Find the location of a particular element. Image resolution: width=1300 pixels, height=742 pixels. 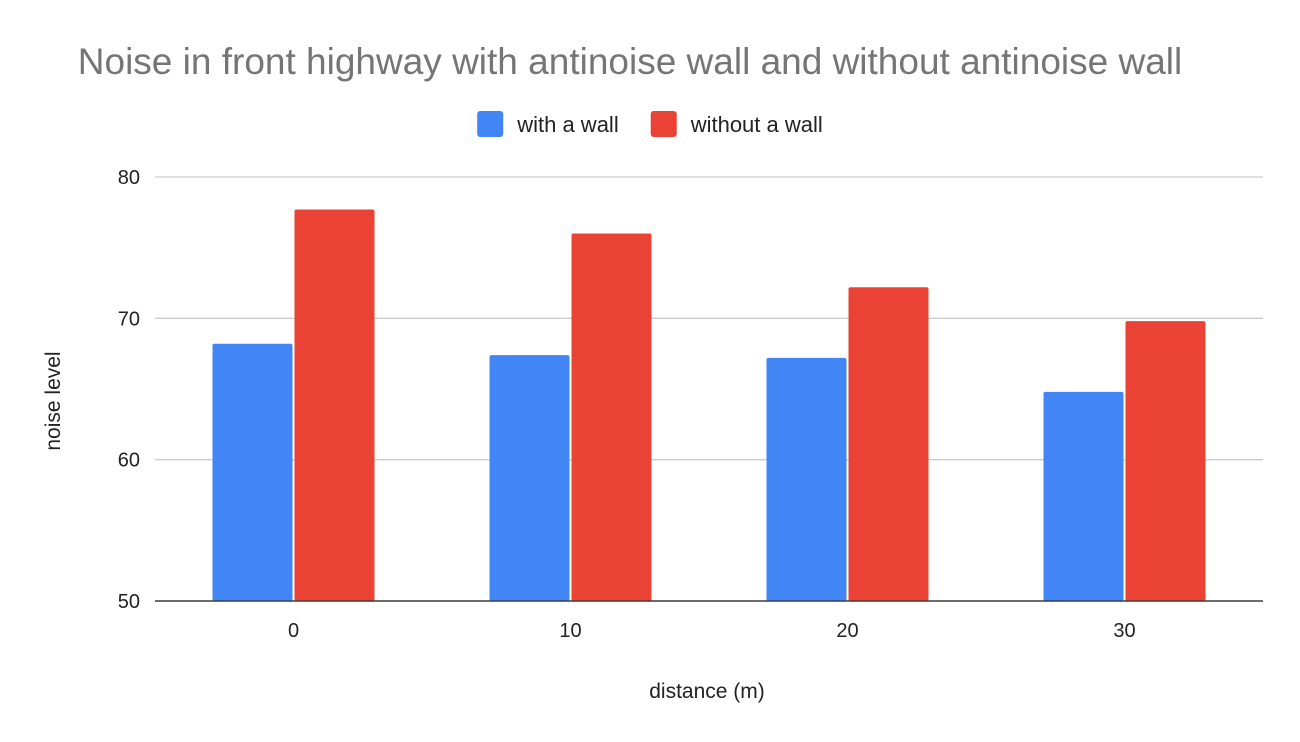

x-tick-label: 30 is located at coordinates (1124, 631).